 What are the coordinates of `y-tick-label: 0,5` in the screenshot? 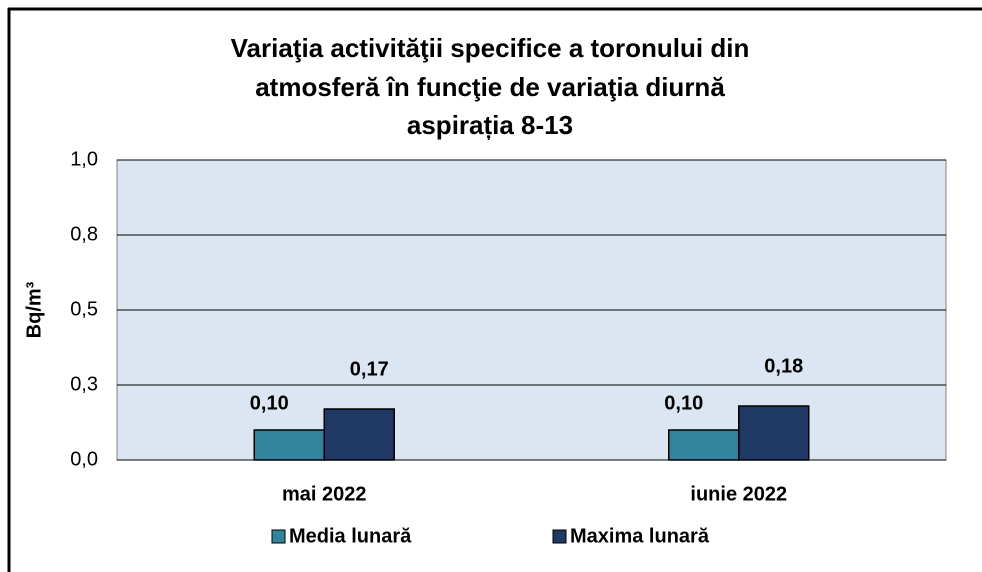 It's located at (84, 309).